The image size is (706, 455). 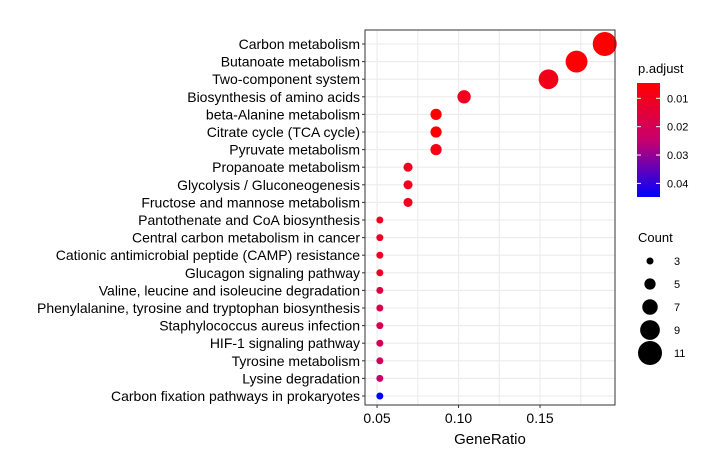 What do you see at coordinates (299, 44) in the screenshot?
I see `y-tick-label: Carbon metabolism` at bounding box center [299, 44].